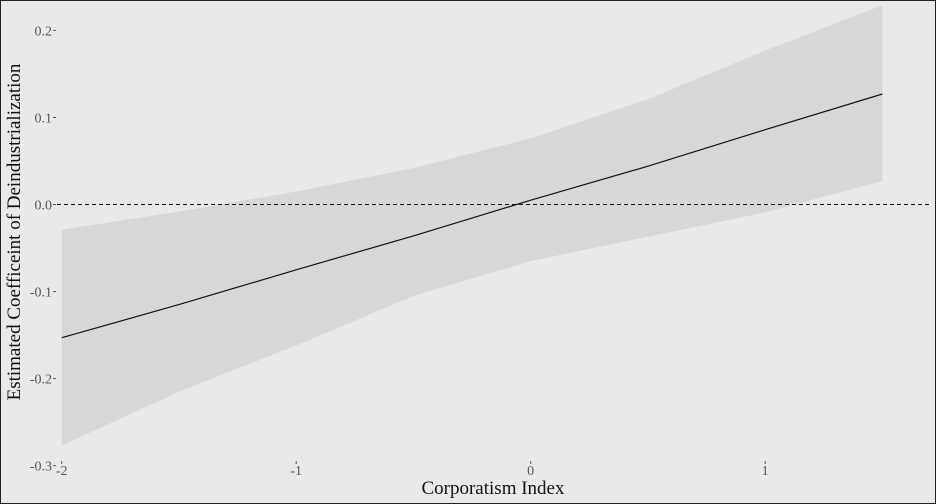 This screenshot has width=936, height=504. What do you see at coordinates (41, 293) in the screenshot?
I see `y-tick-label: -0.1` at bounding box center [41, 293].